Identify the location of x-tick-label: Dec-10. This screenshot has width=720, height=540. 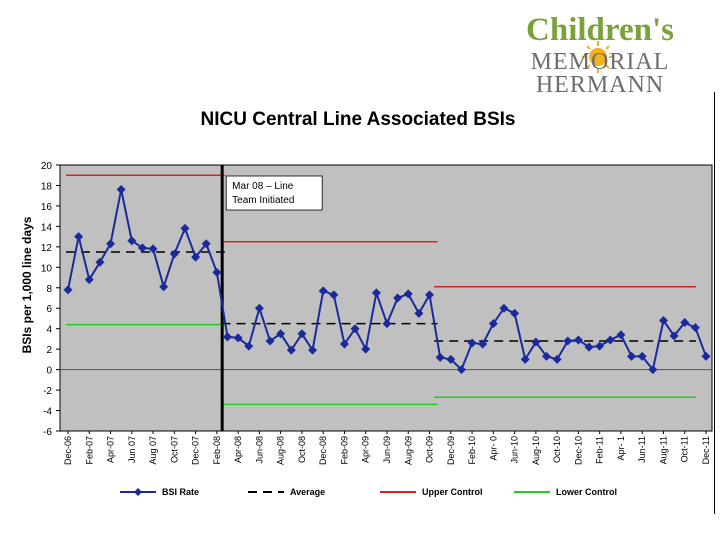
(578, 450).